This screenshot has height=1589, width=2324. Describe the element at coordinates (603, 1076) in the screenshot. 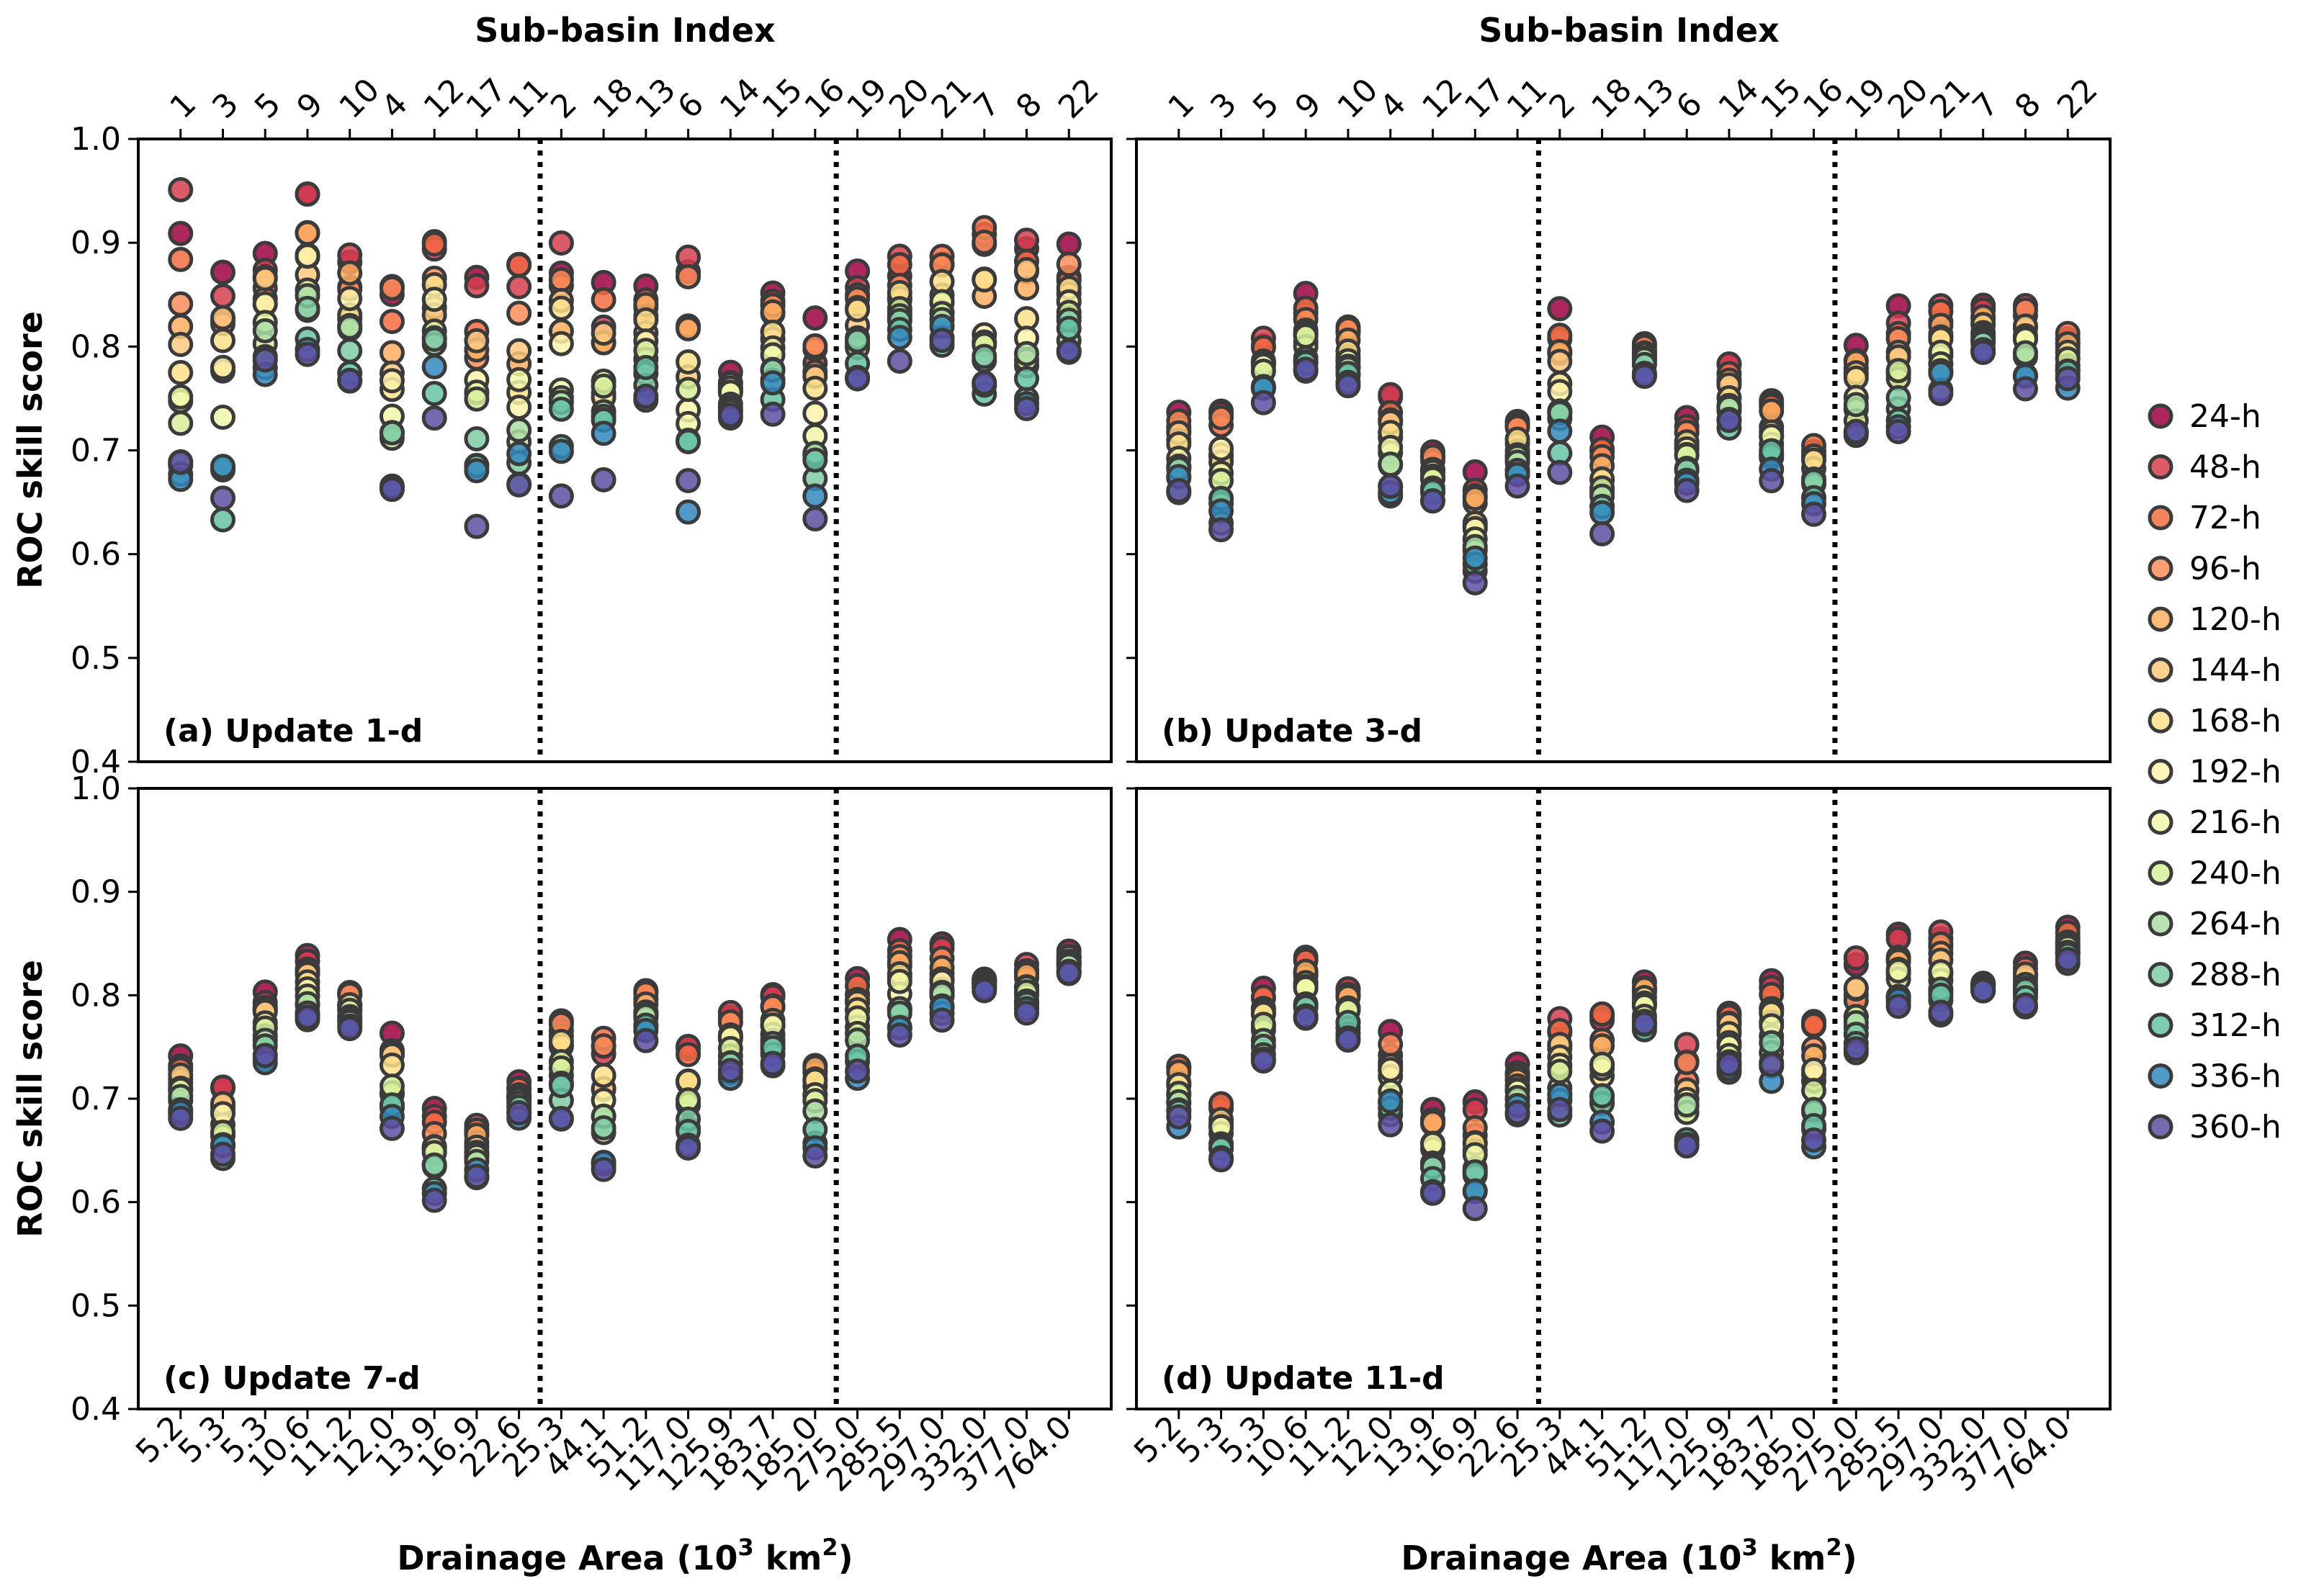

I see `point-c-44.1-168-h` at that location.